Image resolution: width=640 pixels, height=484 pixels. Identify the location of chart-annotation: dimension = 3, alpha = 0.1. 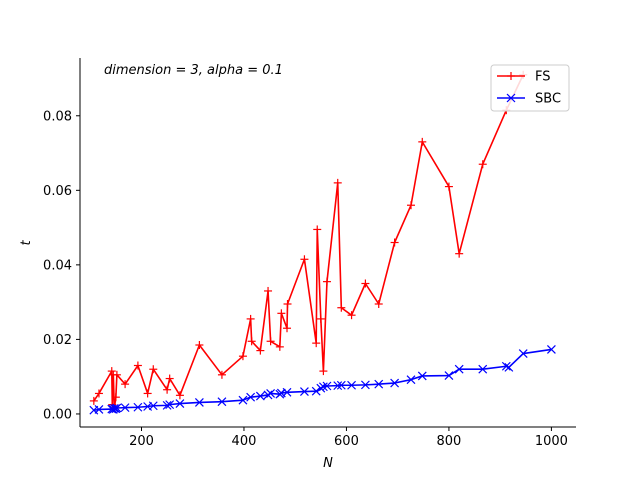
(193, 70).